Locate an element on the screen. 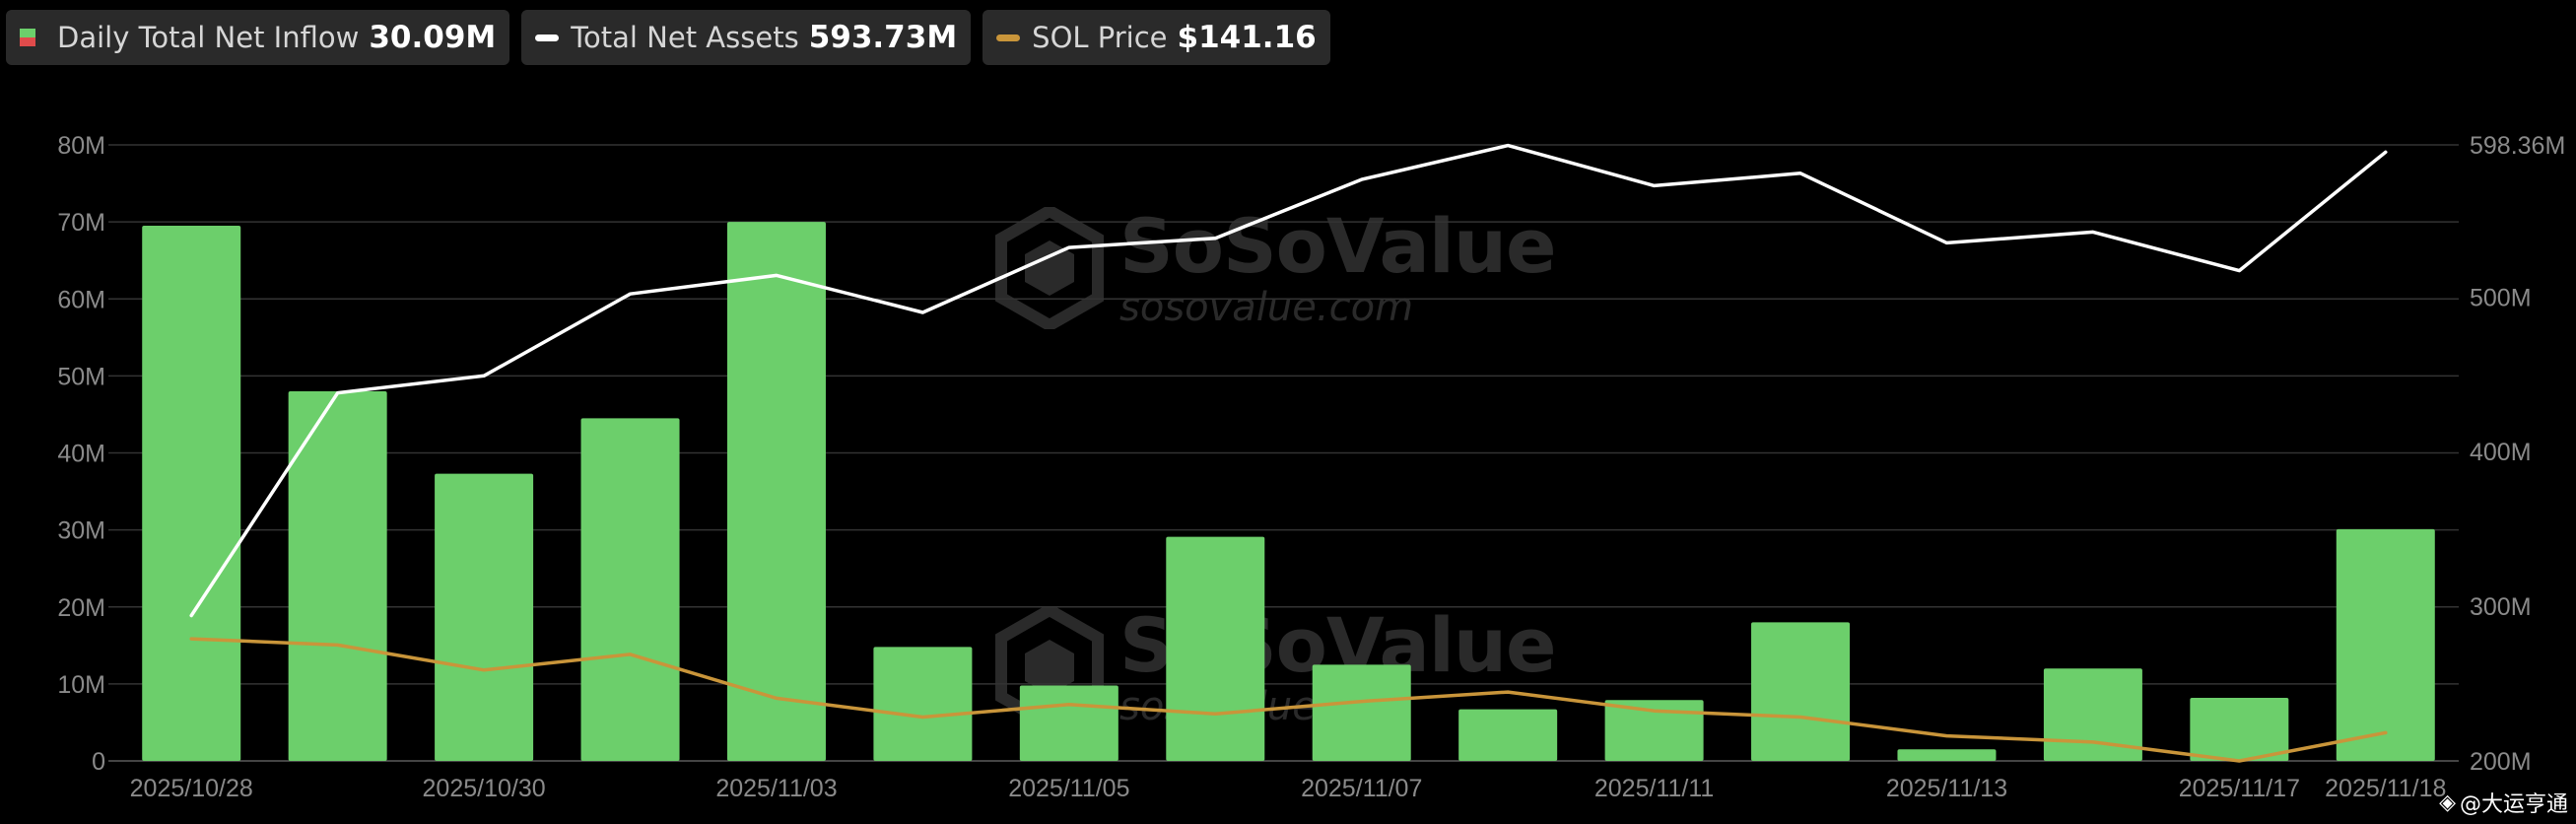 The image size is (2576, 824). y-left-tick-label: 10M is located at coordinates (81, 685).